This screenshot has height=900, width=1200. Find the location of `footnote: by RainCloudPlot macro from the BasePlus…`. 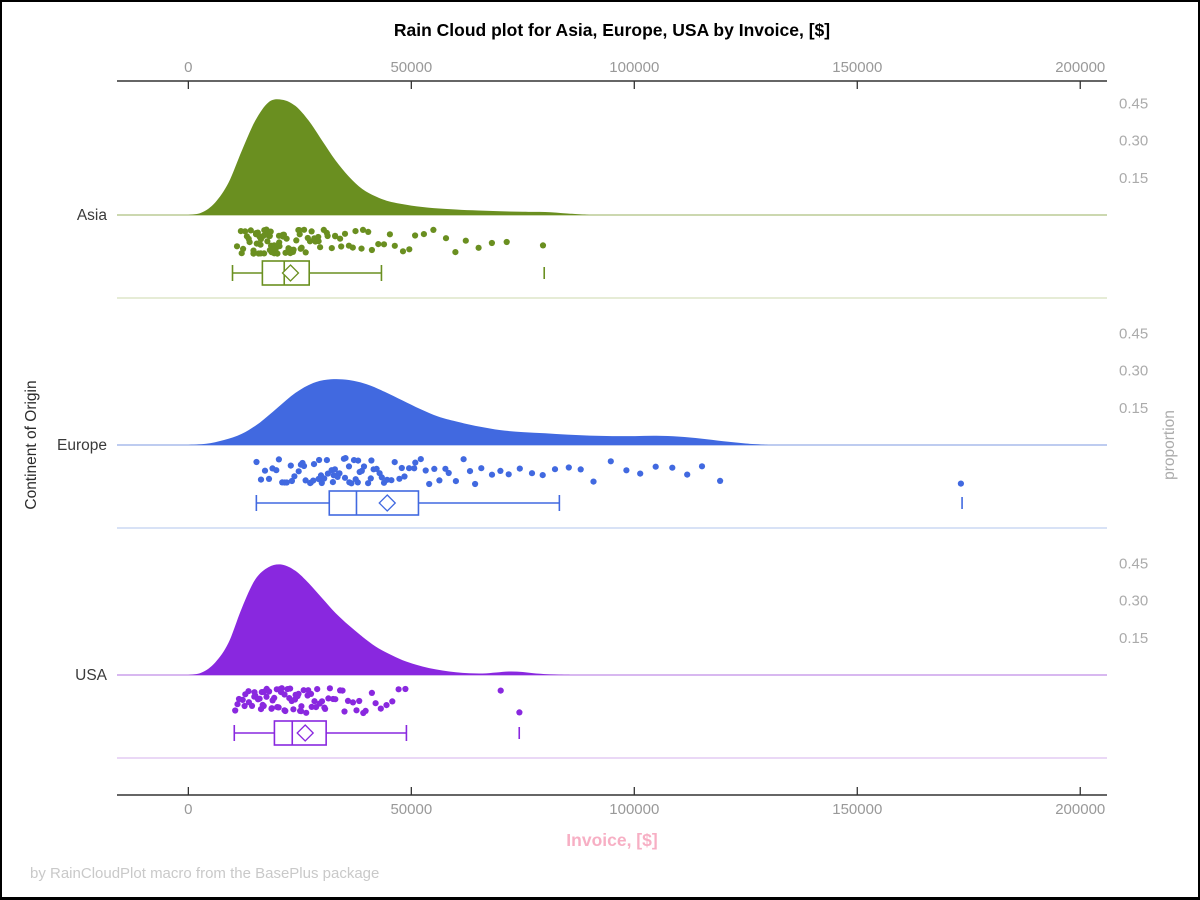

footnote: by RainCloudPlot macro from the BasePlus… is located at coordinates (205, 873).